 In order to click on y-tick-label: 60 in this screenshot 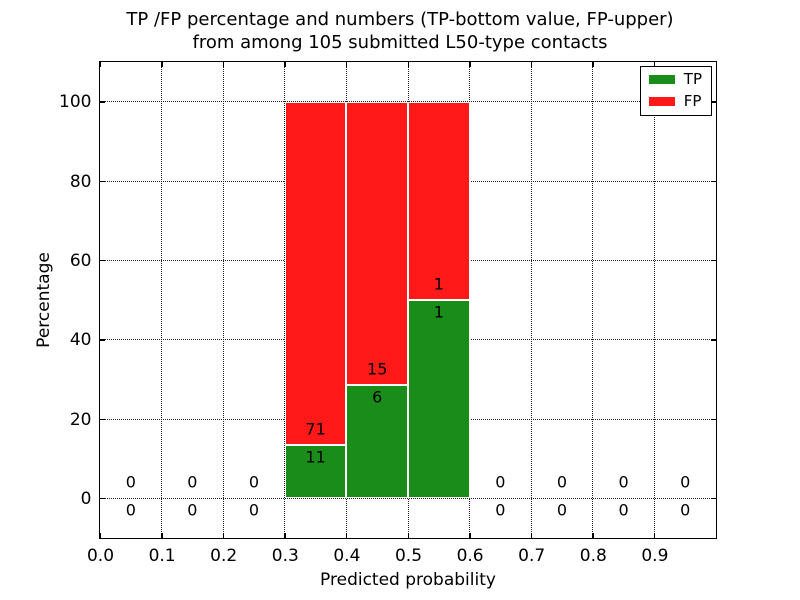, I will do `click(80, 260)`.